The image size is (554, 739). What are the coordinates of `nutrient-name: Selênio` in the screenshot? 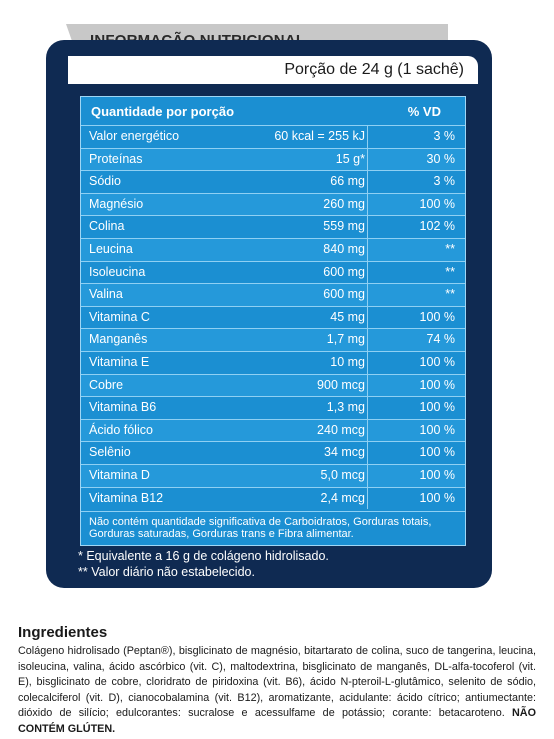 It's located at (110, 452).